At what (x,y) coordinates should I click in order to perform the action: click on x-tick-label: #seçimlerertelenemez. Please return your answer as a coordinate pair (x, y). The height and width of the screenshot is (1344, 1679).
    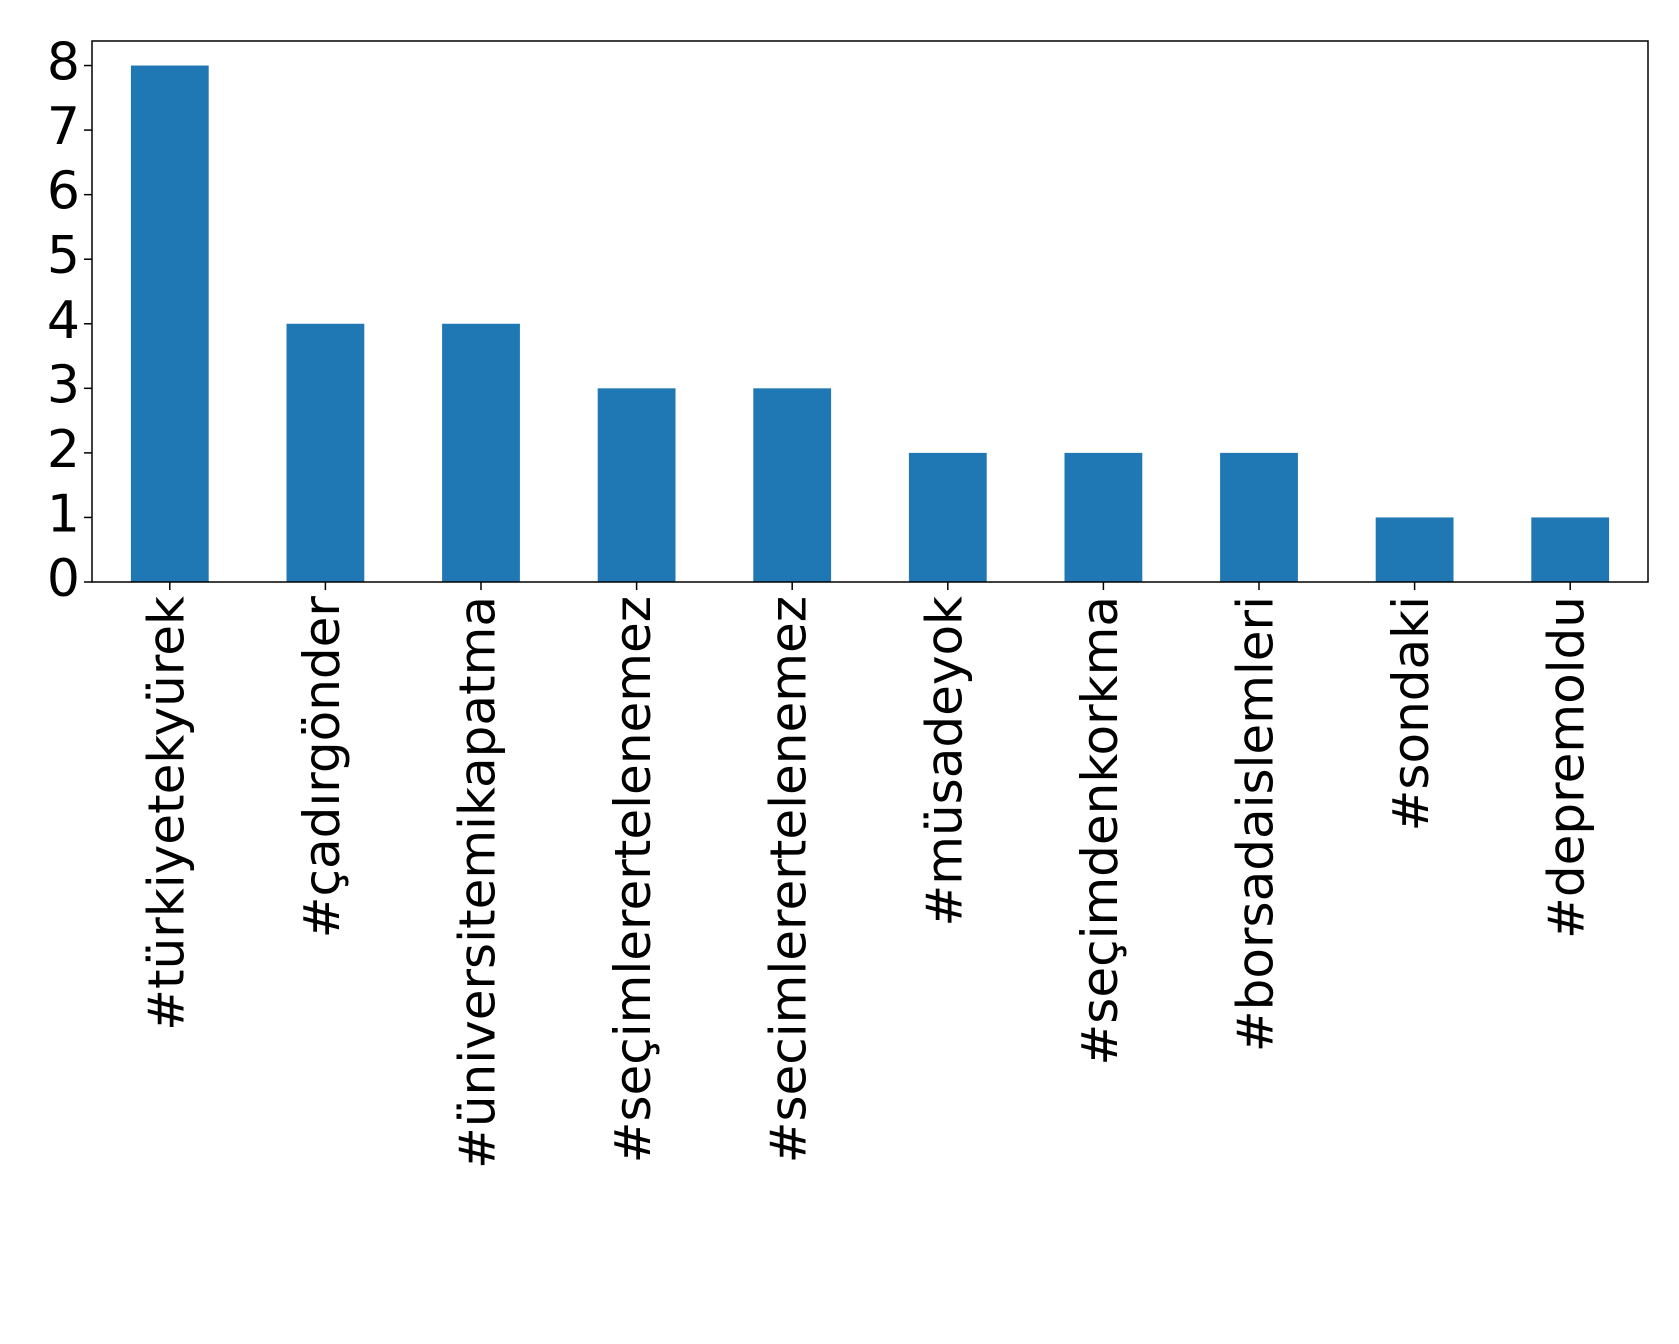
    Looking at the image, I should click on (633, 879).